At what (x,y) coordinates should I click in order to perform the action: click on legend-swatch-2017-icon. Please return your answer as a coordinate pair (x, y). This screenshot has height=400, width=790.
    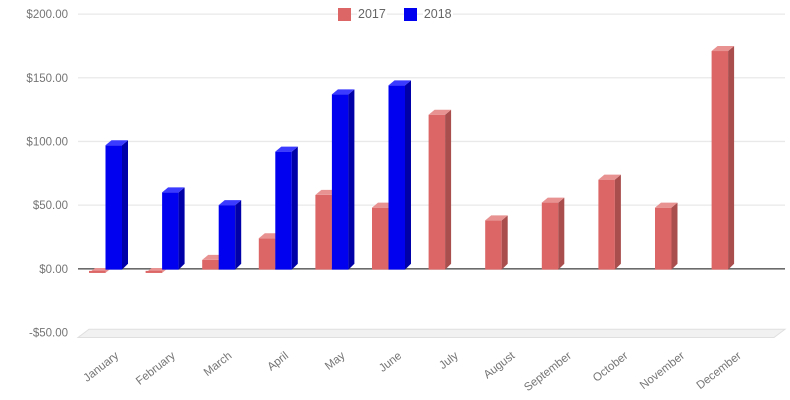
    Looking at the image, I should click on (344, 14).